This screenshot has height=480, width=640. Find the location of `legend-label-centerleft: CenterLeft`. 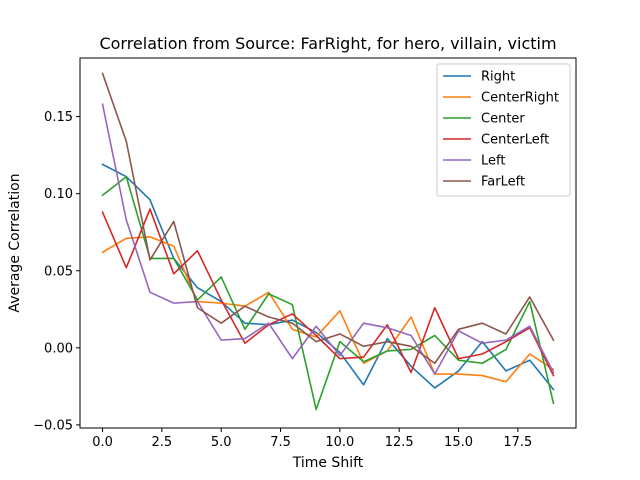

legend-label-centerleft: CenterLeft is located at coordinates (515, 140).